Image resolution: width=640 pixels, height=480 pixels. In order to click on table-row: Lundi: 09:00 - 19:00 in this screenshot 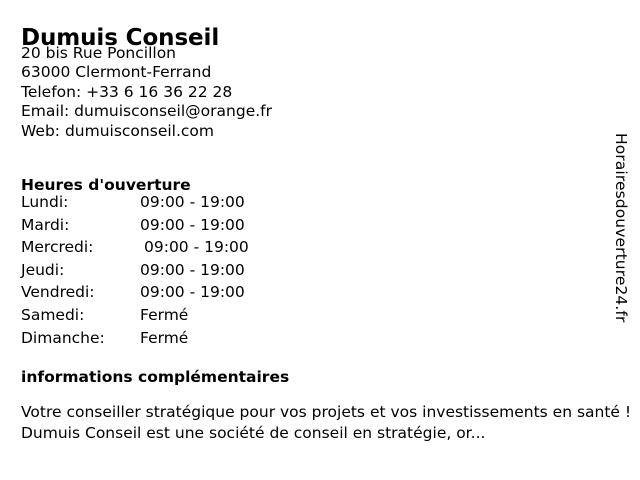, I will do `click(135, 204)`.